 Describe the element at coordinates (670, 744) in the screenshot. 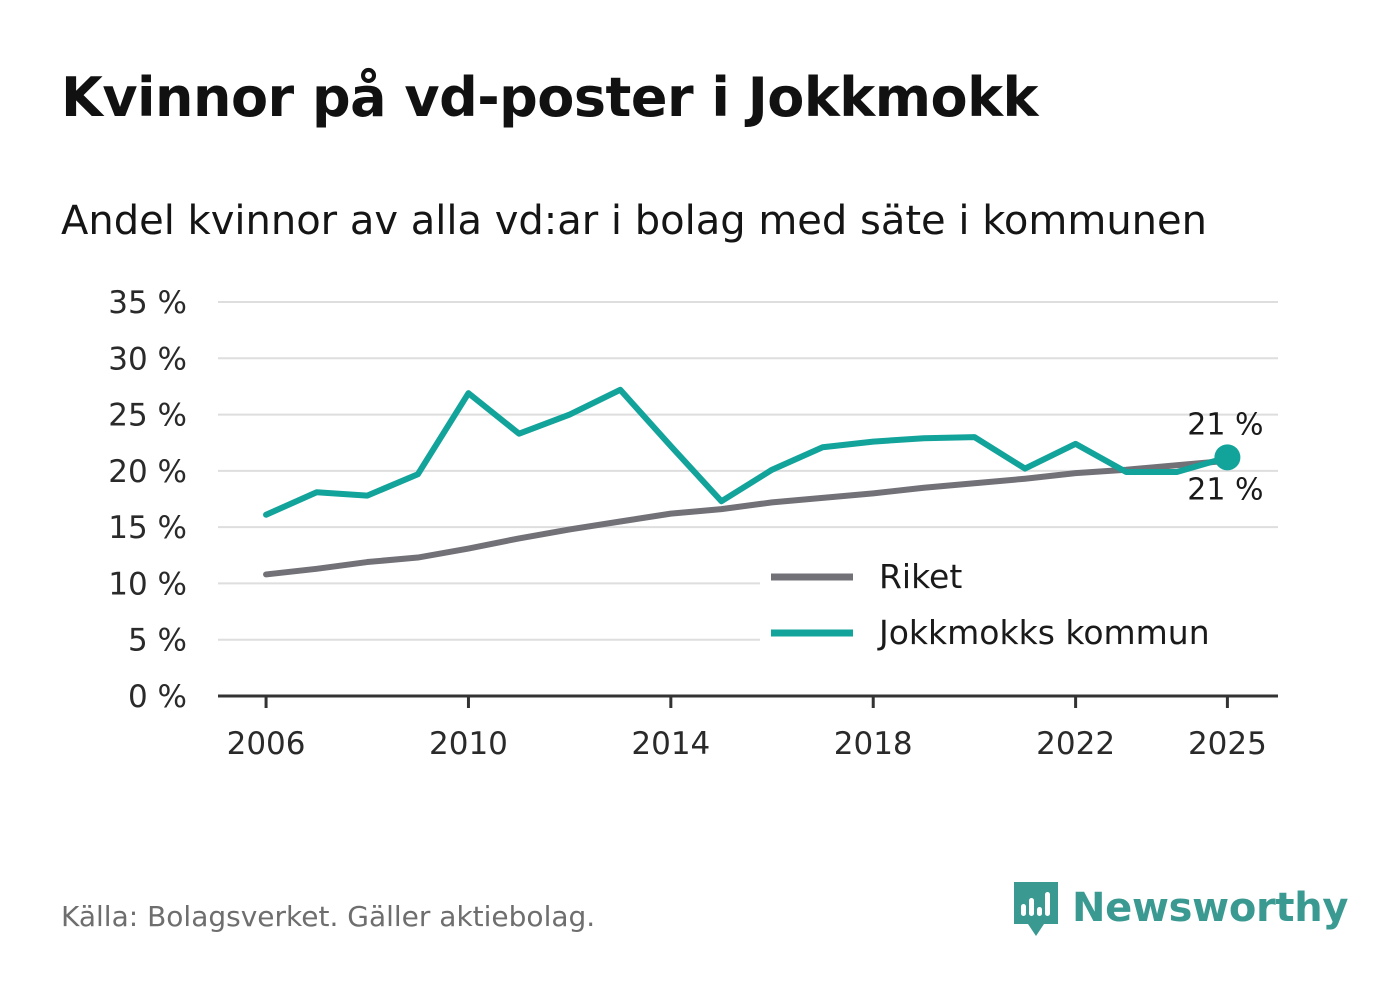

I see `x-tick-label: 2014` at that location.